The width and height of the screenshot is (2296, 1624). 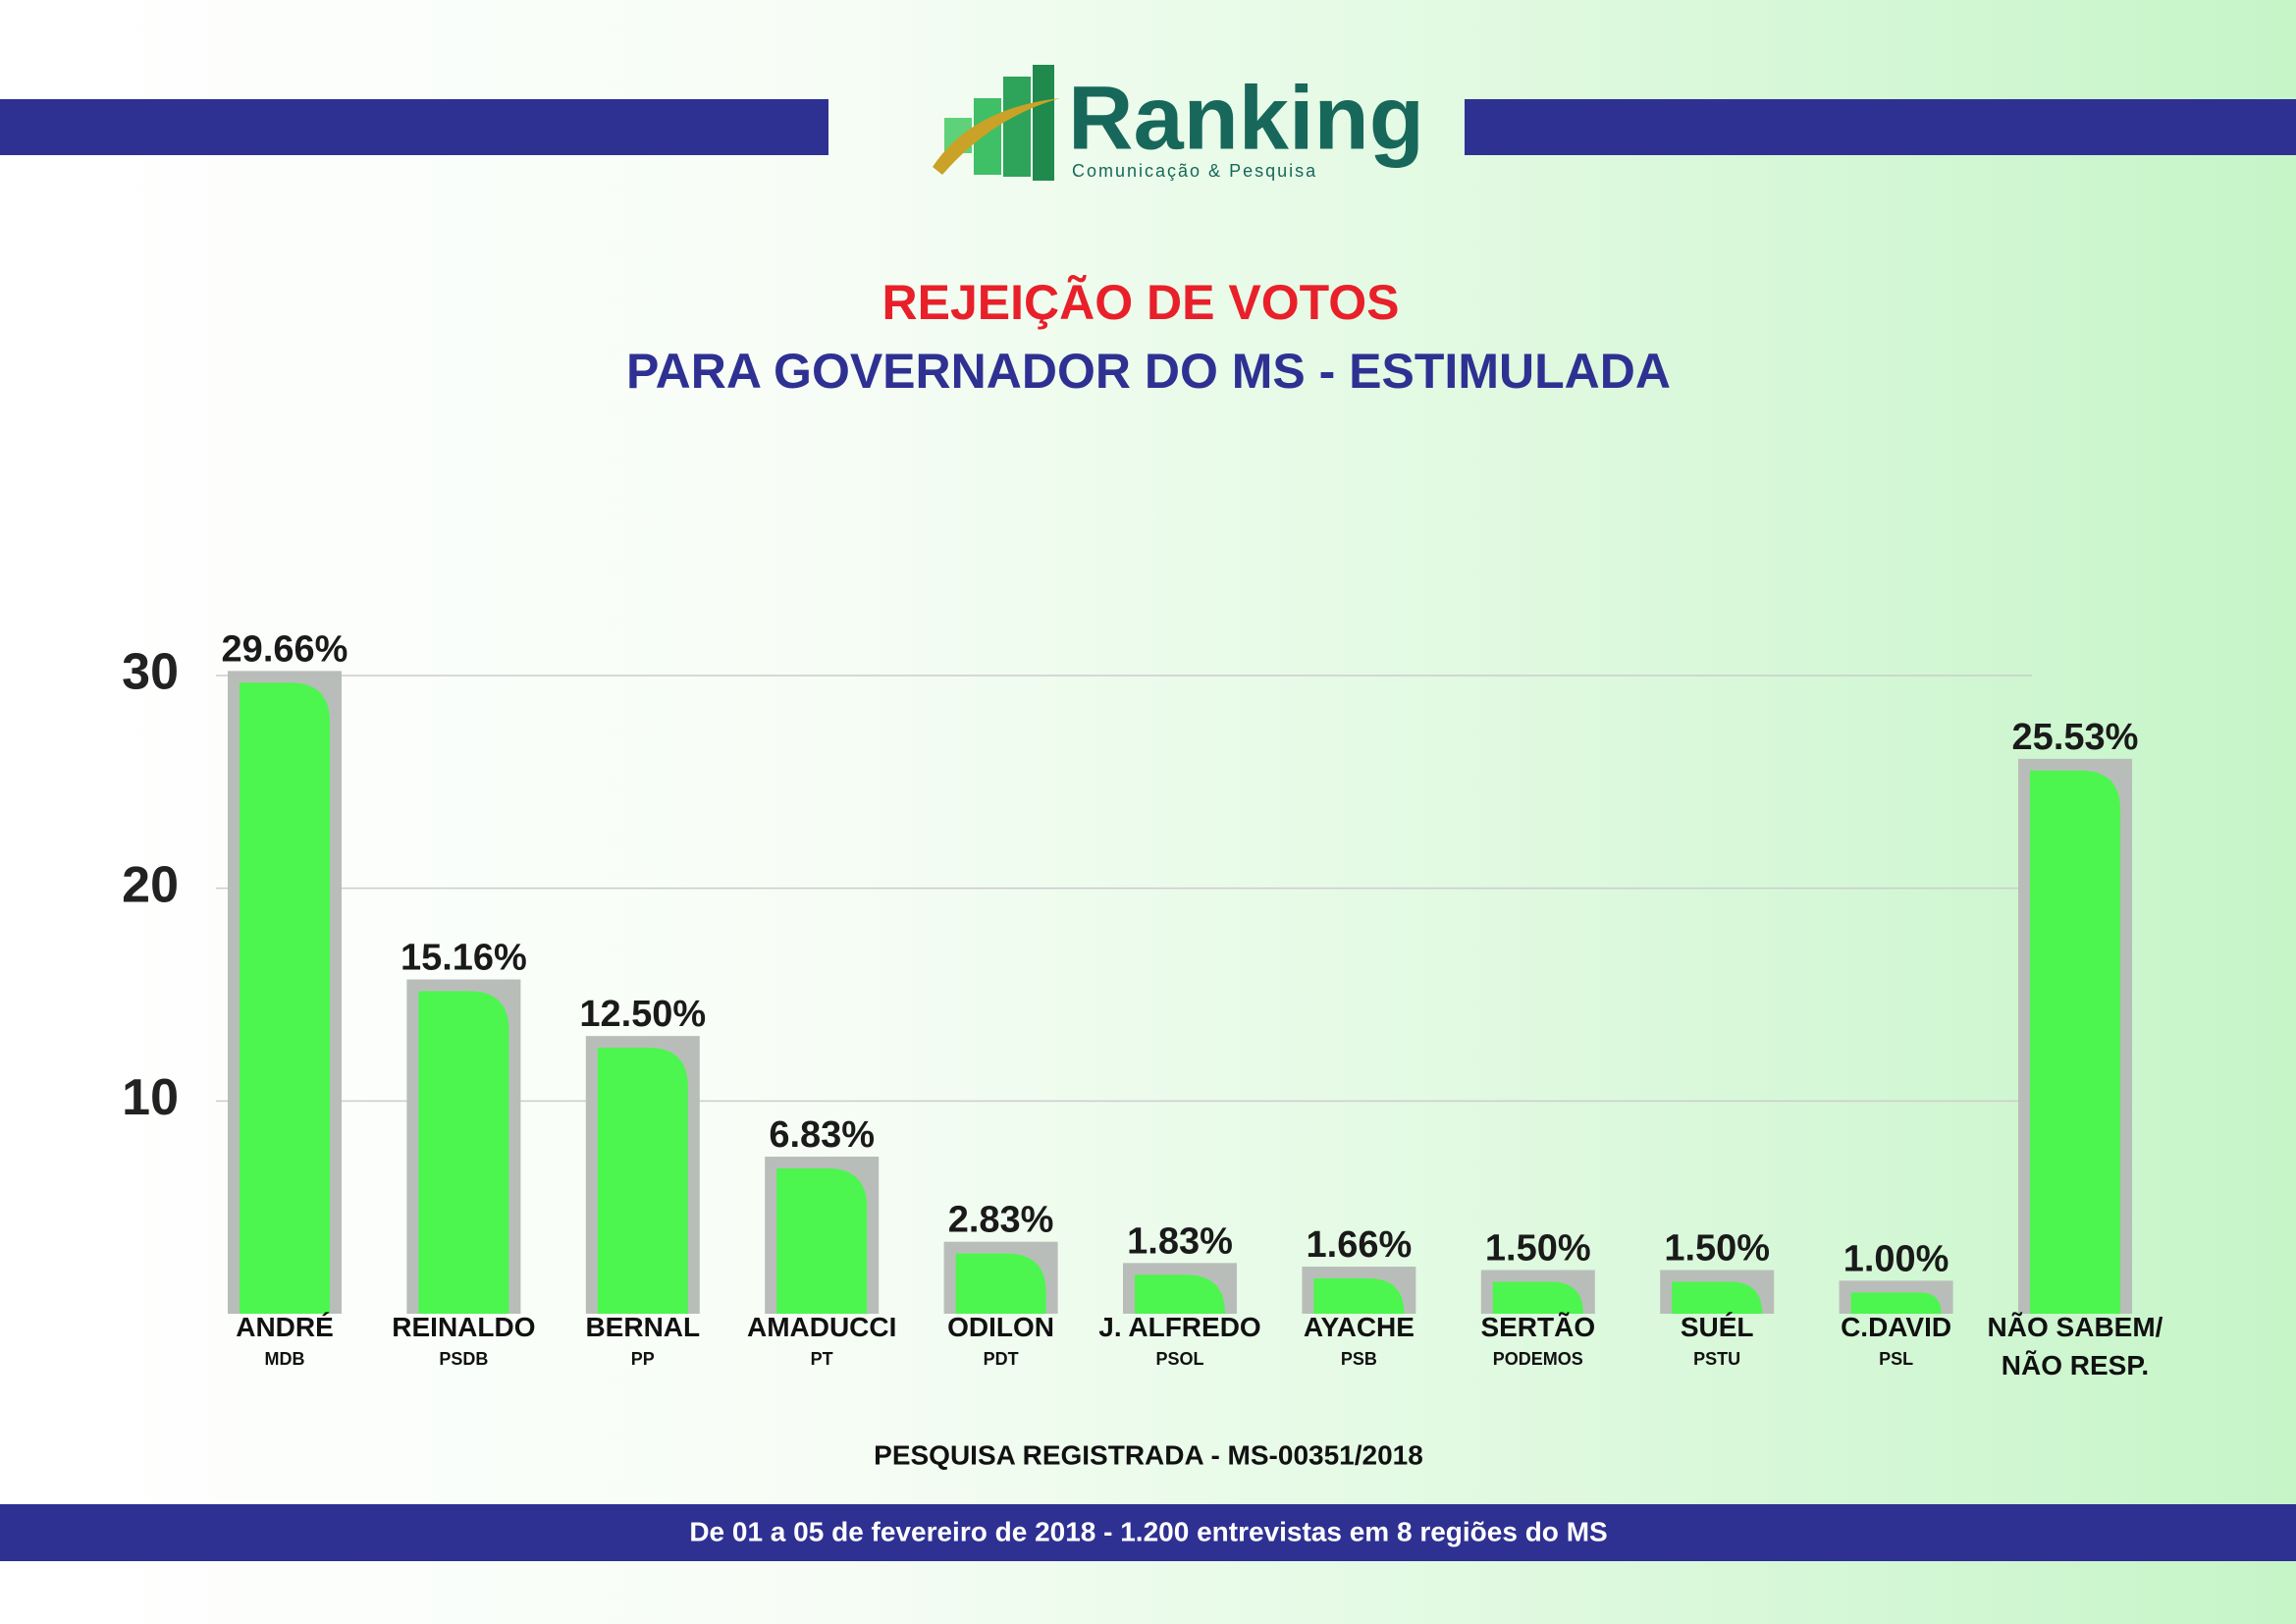 I want to click on chart-title: REJEIÇÃO DE VOTOS, so click(x=1141, y=302).